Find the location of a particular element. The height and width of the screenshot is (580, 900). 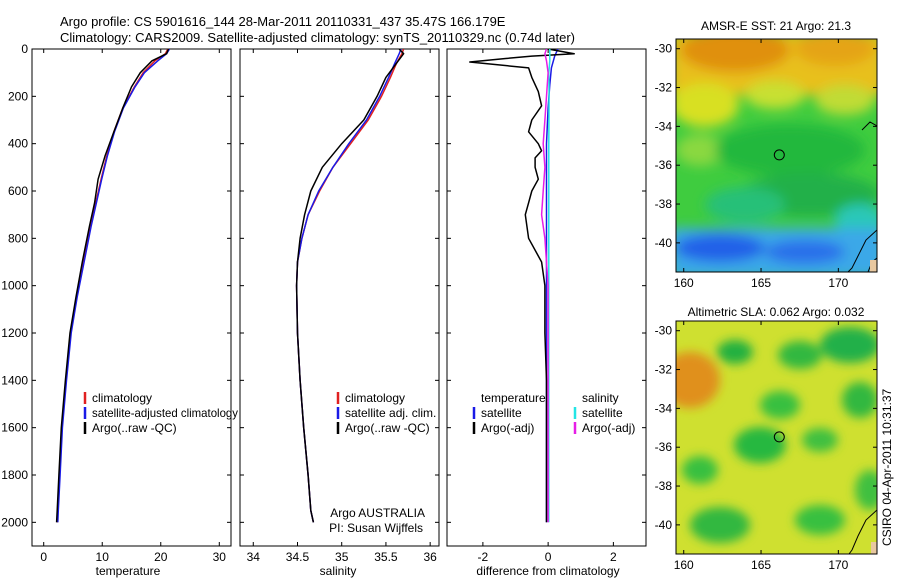

legend-title-salinity: salinity is located at coordinates (600, 398).